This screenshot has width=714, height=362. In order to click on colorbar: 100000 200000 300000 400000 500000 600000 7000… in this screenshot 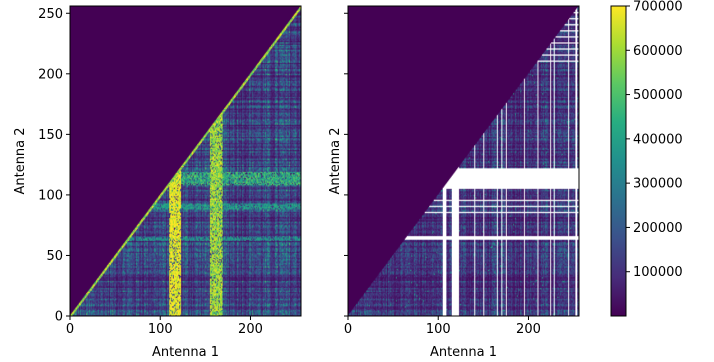, I will do `click(646, 158)`.